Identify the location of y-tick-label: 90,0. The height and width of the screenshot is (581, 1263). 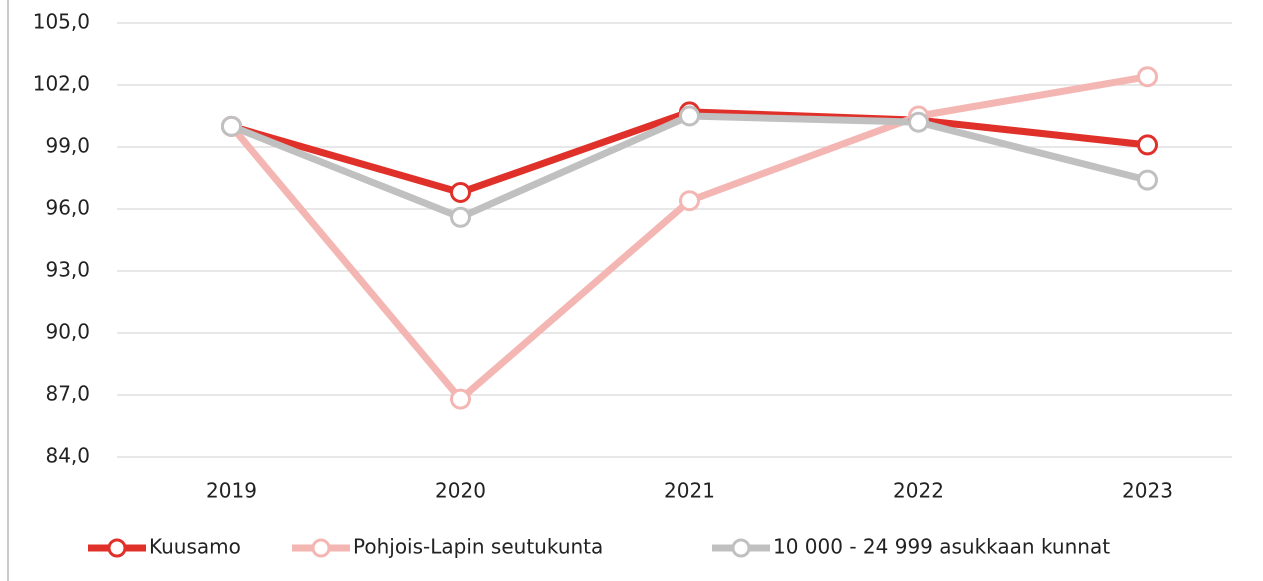
(67, 332).